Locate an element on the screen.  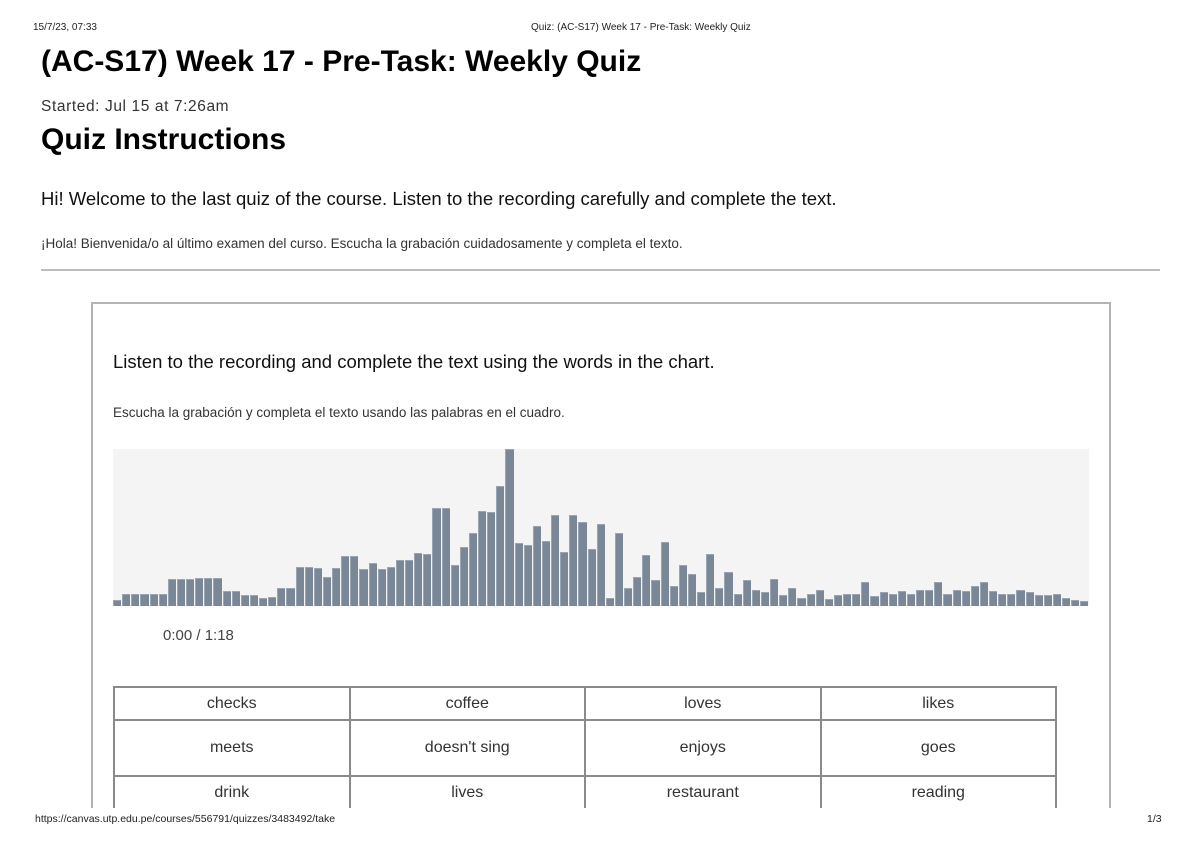
word-bank-cell: loves is located at coordinates (703, 703).